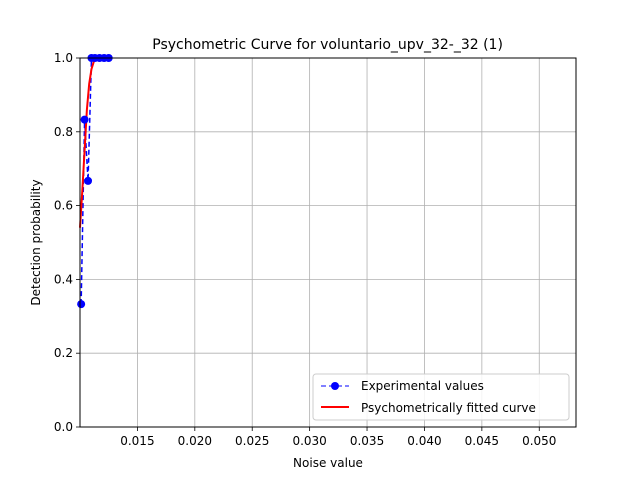 The height and width of the screenshot is (480, 640). What do you see at coordinates (482, 441) in the screenshot?
I see `x-tick-label: 0.045` at bounding box center [482, 441].